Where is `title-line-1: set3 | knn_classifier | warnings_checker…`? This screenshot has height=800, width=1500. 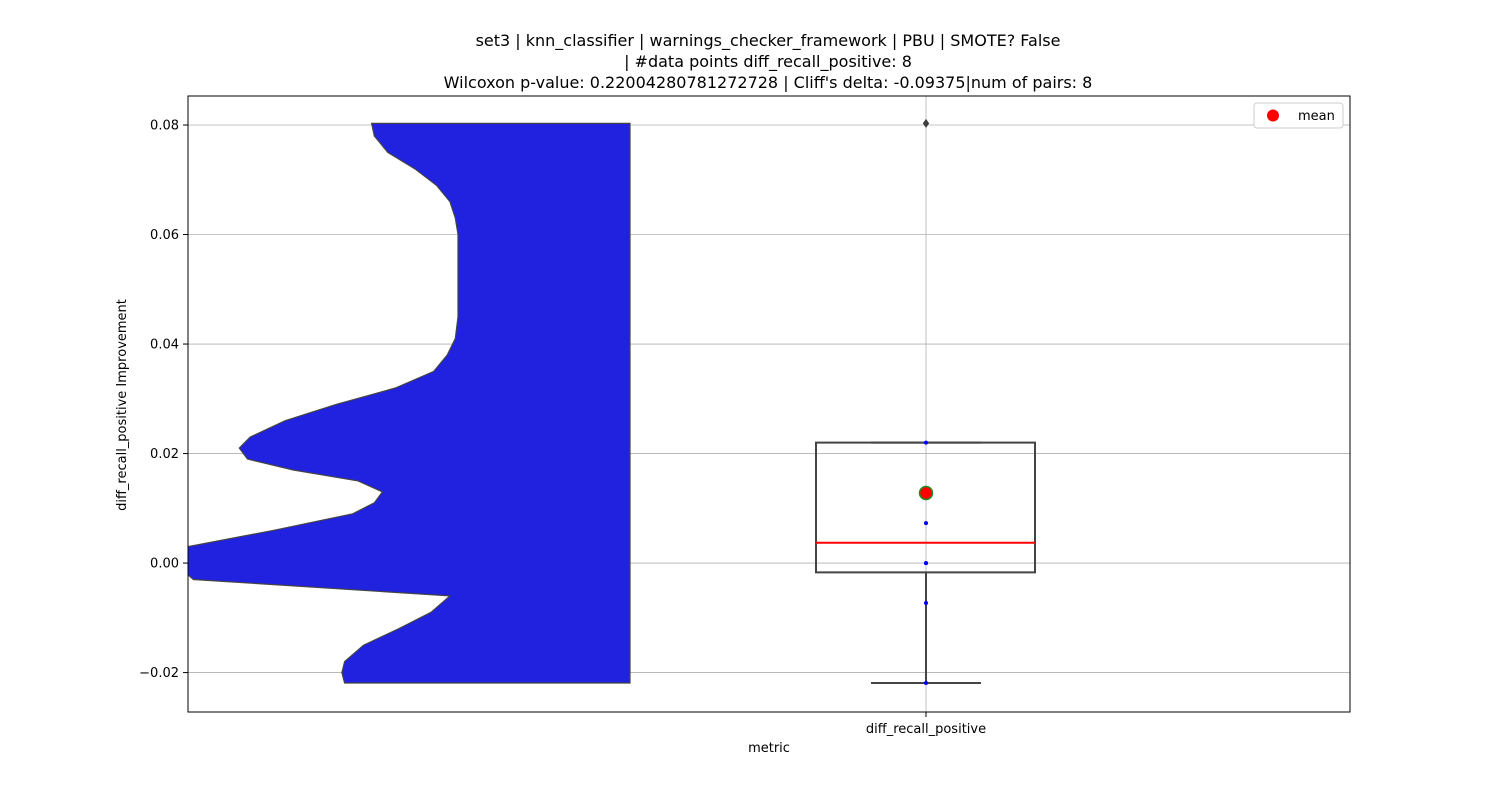
title-line-1: set3 | knn_classifier | warnings_checker… is located at coordinates (768, 41).